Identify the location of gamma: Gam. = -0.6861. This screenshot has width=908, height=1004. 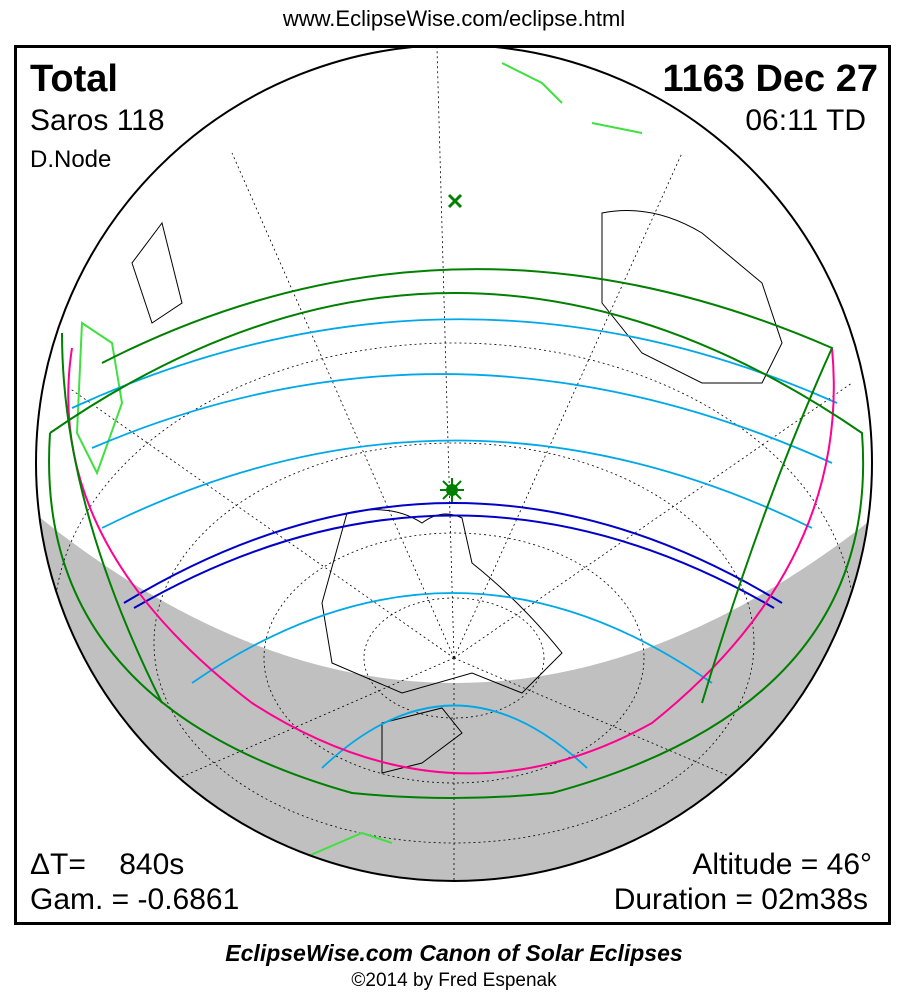
(135, 899).